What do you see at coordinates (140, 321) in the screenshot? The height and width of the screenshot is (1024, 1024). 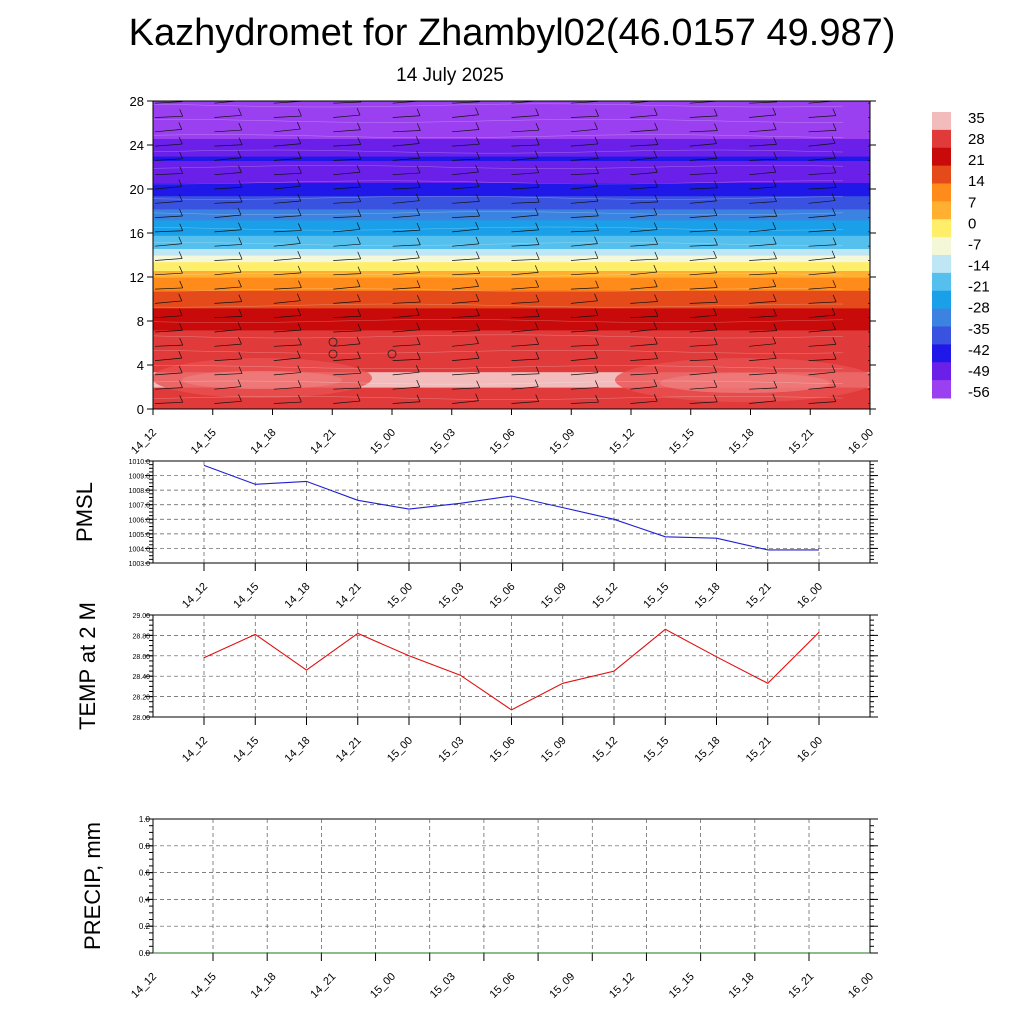 I see `y-tick-label: 8` at bounding box center [140, 321].